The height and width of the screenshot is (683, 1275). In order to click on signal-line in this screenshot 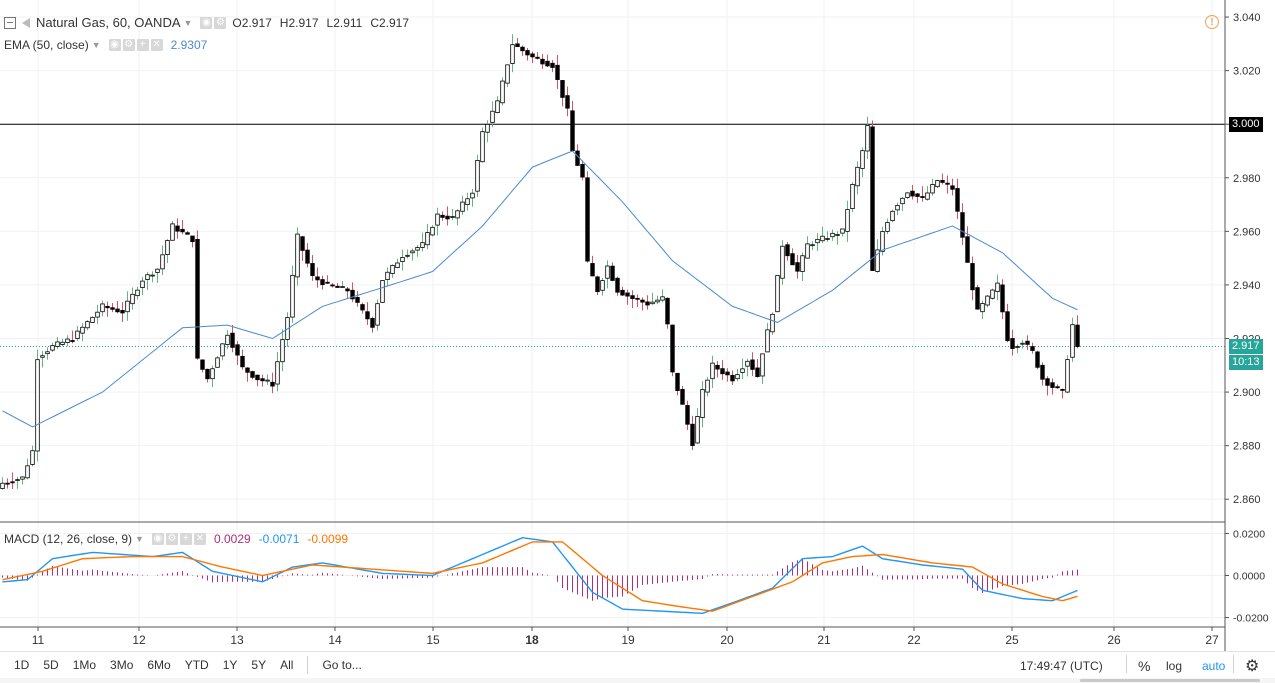, I will do `click(540, 576)`.